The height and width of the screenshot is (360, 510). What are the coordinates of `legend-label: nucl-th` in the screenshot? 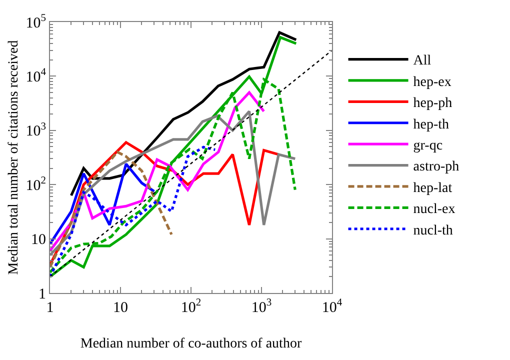 It's located at (433, 230).